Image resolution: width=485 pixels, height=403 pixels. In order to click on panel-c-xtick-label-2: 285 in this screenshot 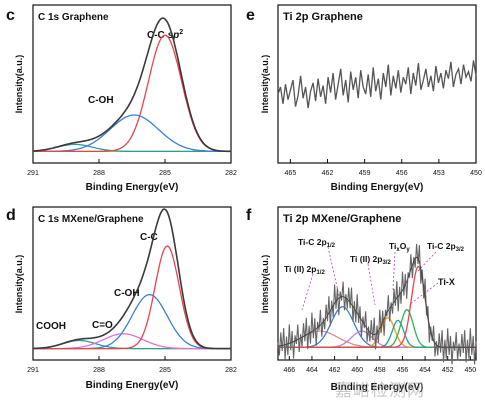, I will do `click(165, 173)`.